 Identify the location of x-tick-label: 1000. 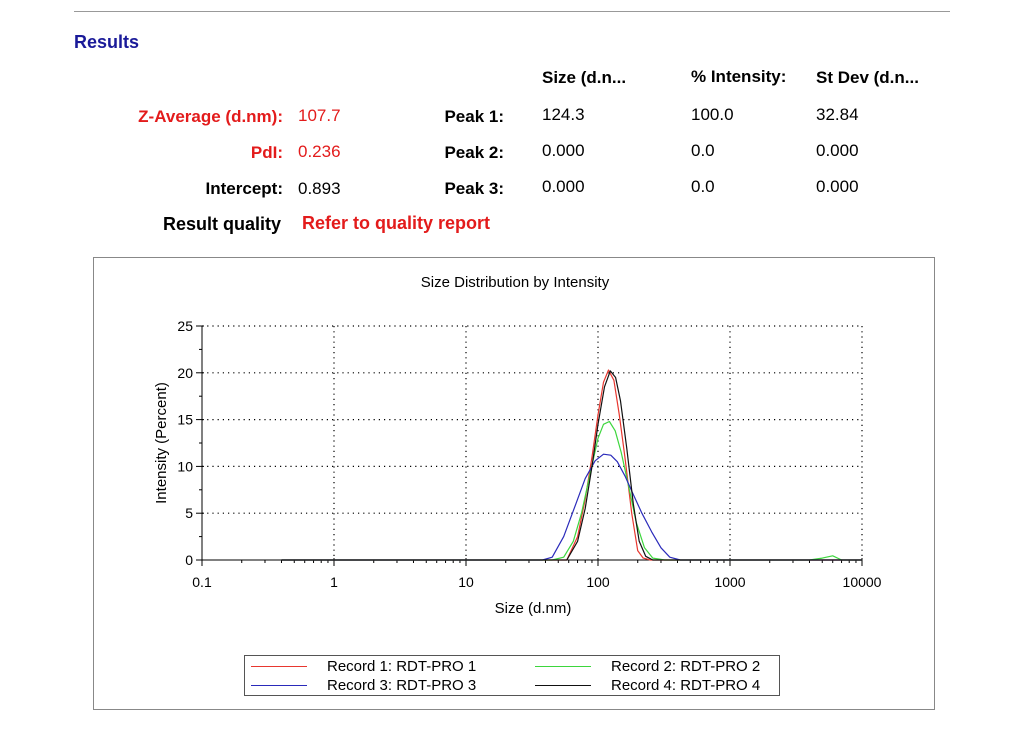
(729, 582).